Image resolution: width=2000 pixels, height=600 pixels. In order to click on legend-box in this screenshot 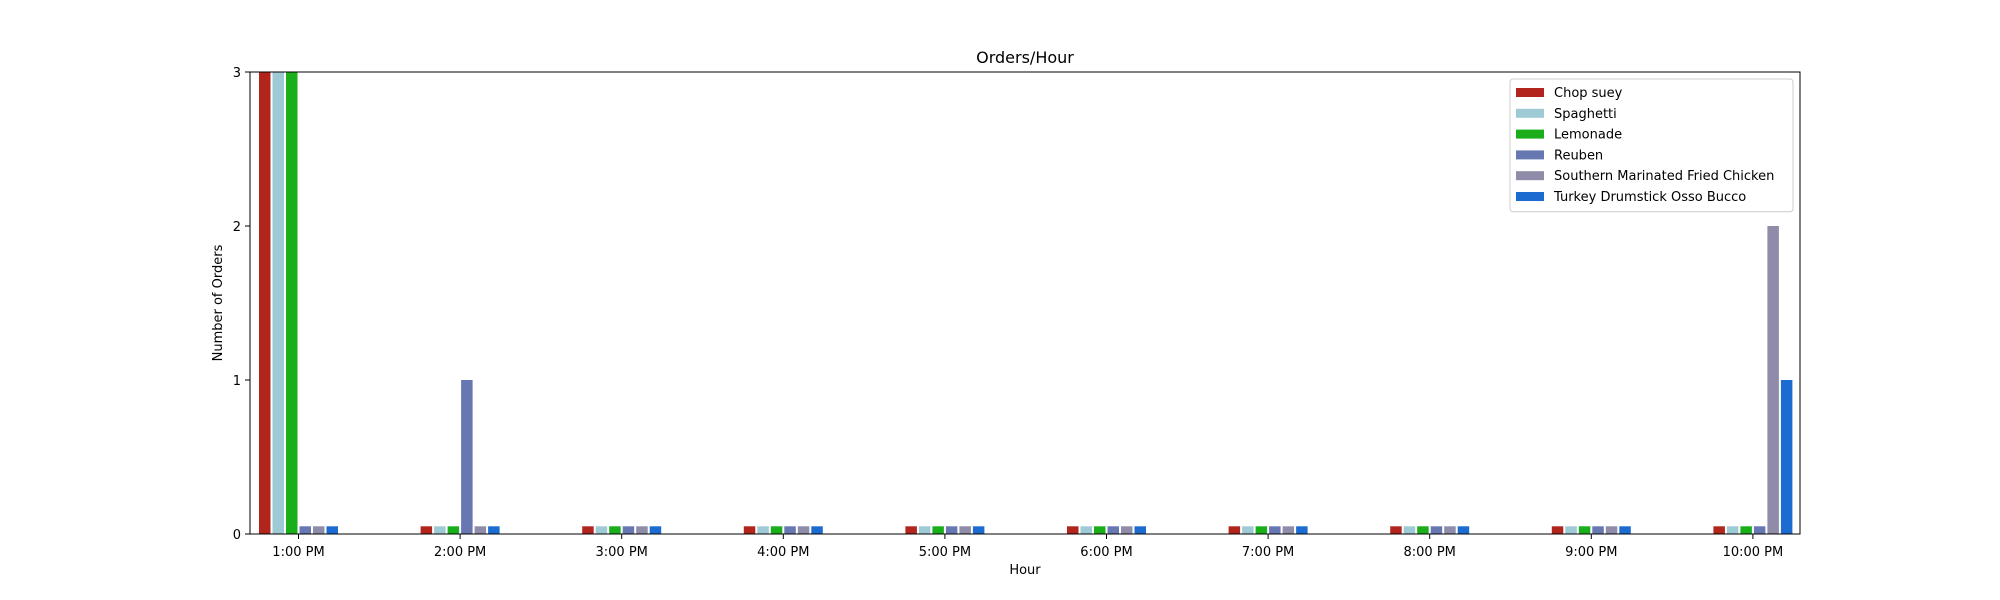, I will do `click(1651, 145)`.